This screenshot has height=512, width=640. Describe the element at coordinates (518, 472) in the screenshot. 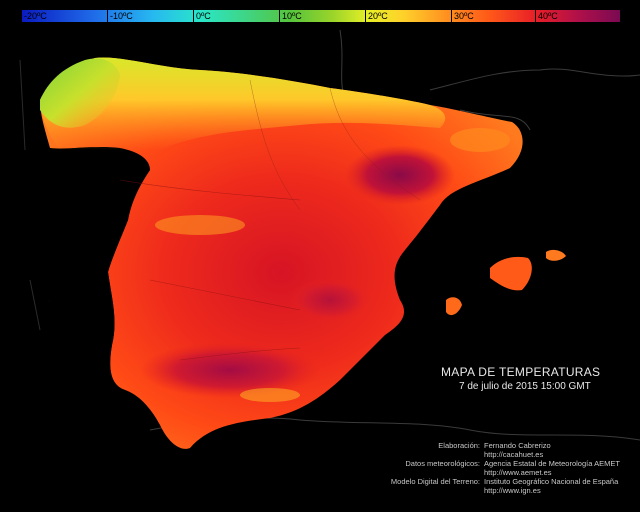

I see `credit-link: http://www.aemet.es` at that location.